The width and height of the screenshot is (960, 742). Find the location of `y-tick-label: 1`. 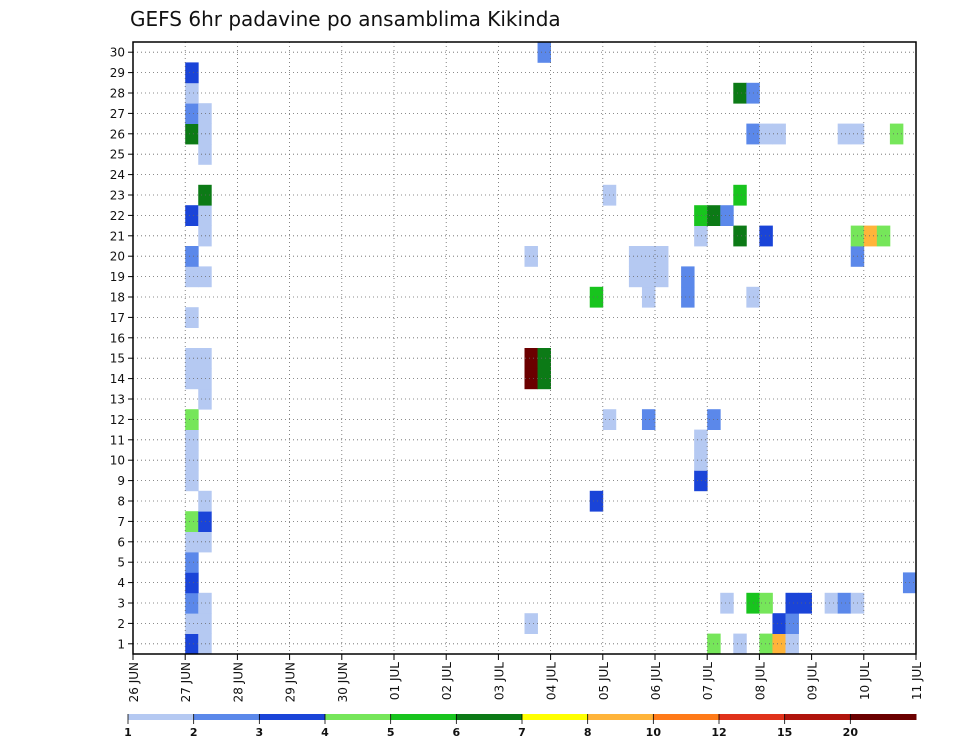

y-tick-label: 1 is located at coordinates (121, 644).